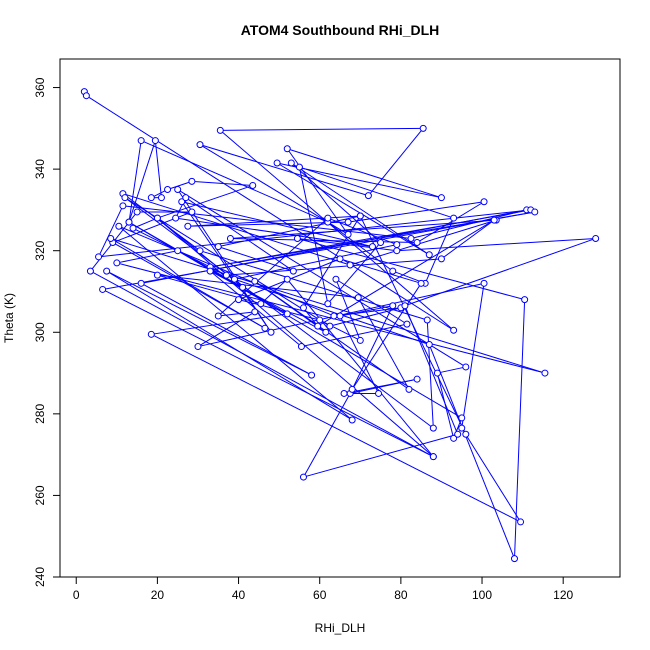 The image size is (650, 650). I want to click on x-tick-label: 20, so click(158, 595).